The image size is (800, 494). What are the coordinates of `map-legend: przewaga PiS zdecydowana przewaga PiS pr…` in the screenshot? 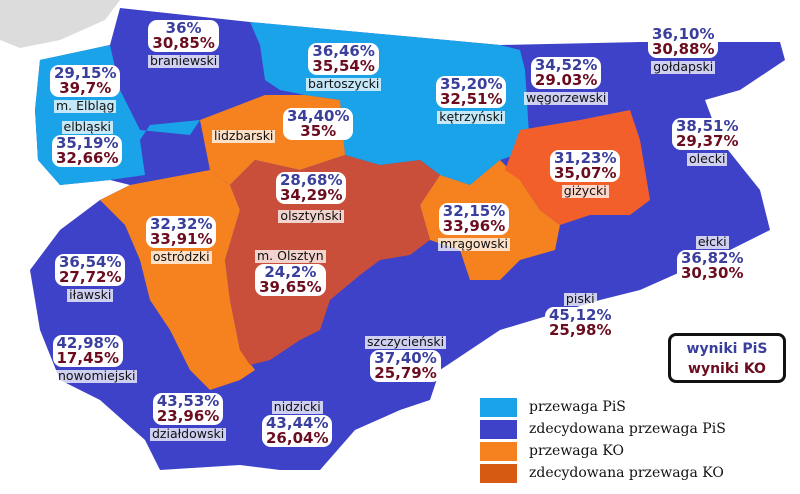 It's located at (603, 440).